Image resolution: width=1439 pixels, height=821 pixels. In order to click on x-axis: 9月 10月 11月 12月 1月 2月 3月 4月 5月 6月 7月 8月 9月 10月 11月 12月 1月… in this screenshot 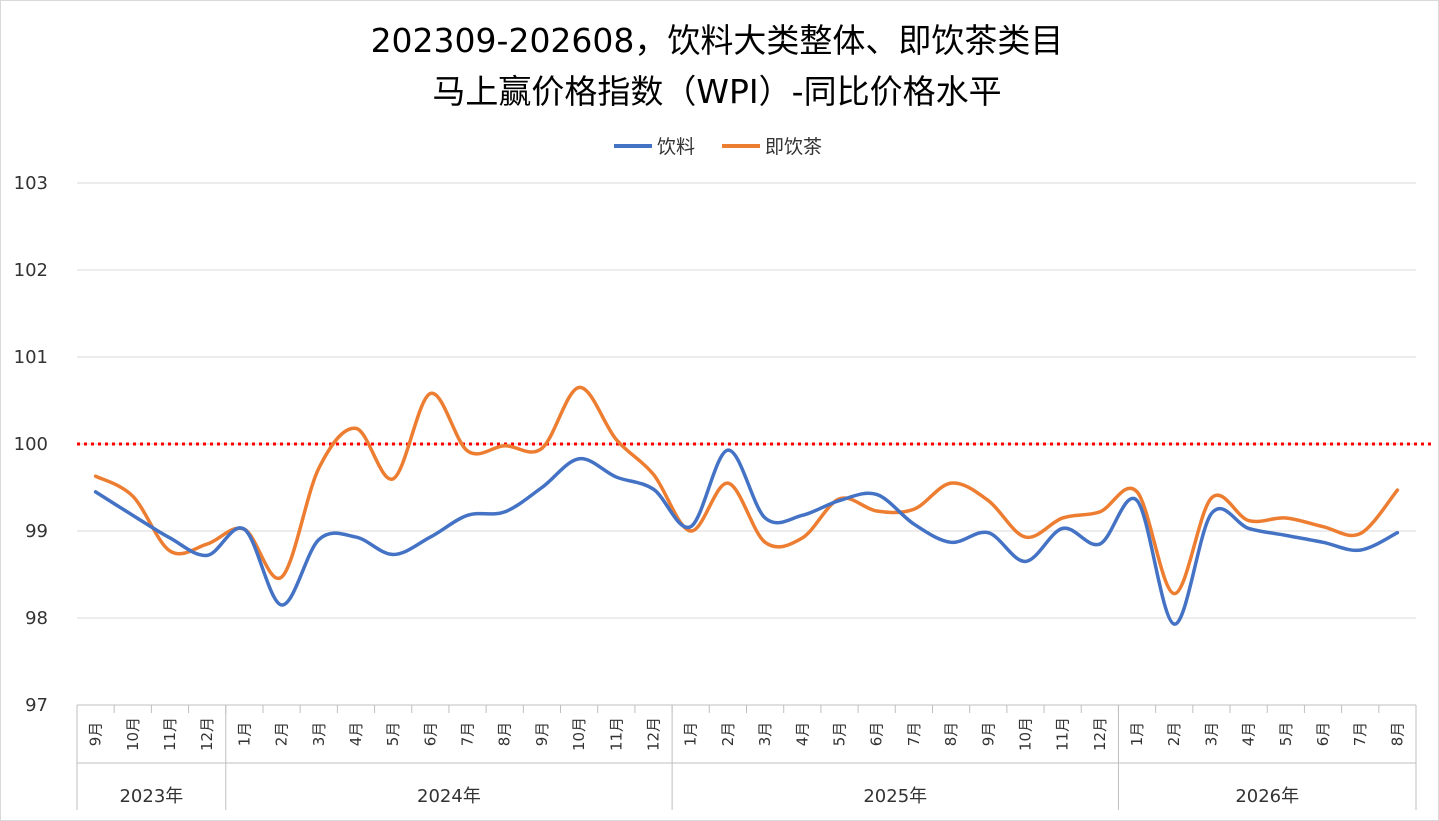, I will do `click(746, 757)`.